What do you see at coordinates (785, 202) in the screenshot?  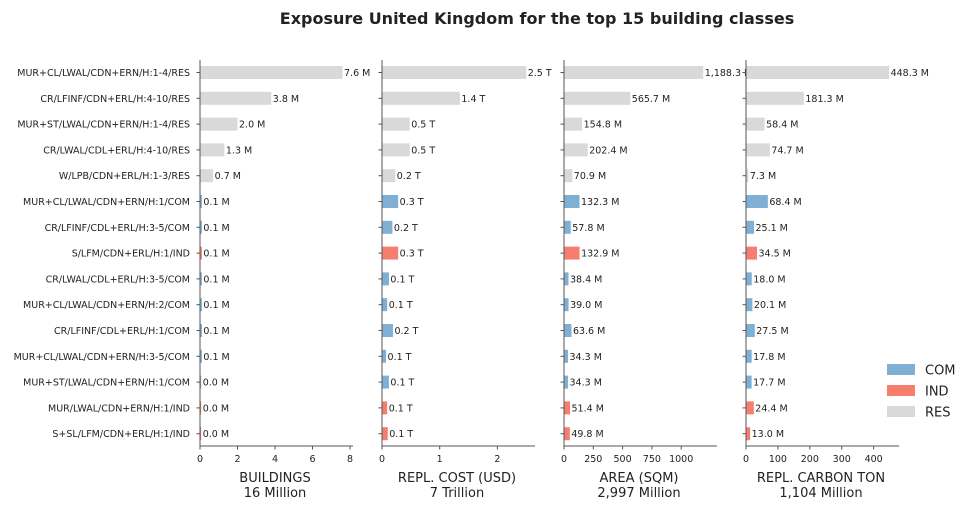 I see `value-label: 68.4 M` at bounding box center [785, 202].